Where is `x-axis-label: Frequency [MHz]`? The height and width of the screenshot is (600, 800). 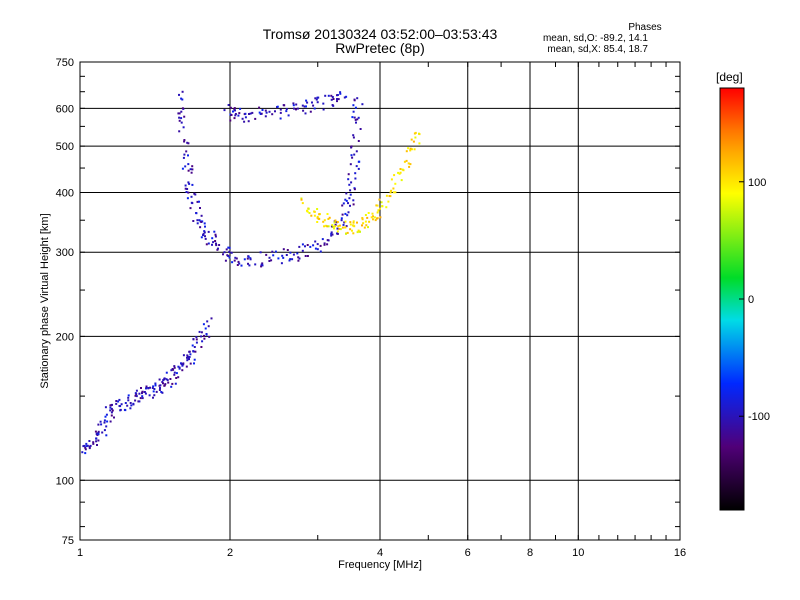 x-axis-label: Frequency [MHz] is located at coordinates (380, 565).